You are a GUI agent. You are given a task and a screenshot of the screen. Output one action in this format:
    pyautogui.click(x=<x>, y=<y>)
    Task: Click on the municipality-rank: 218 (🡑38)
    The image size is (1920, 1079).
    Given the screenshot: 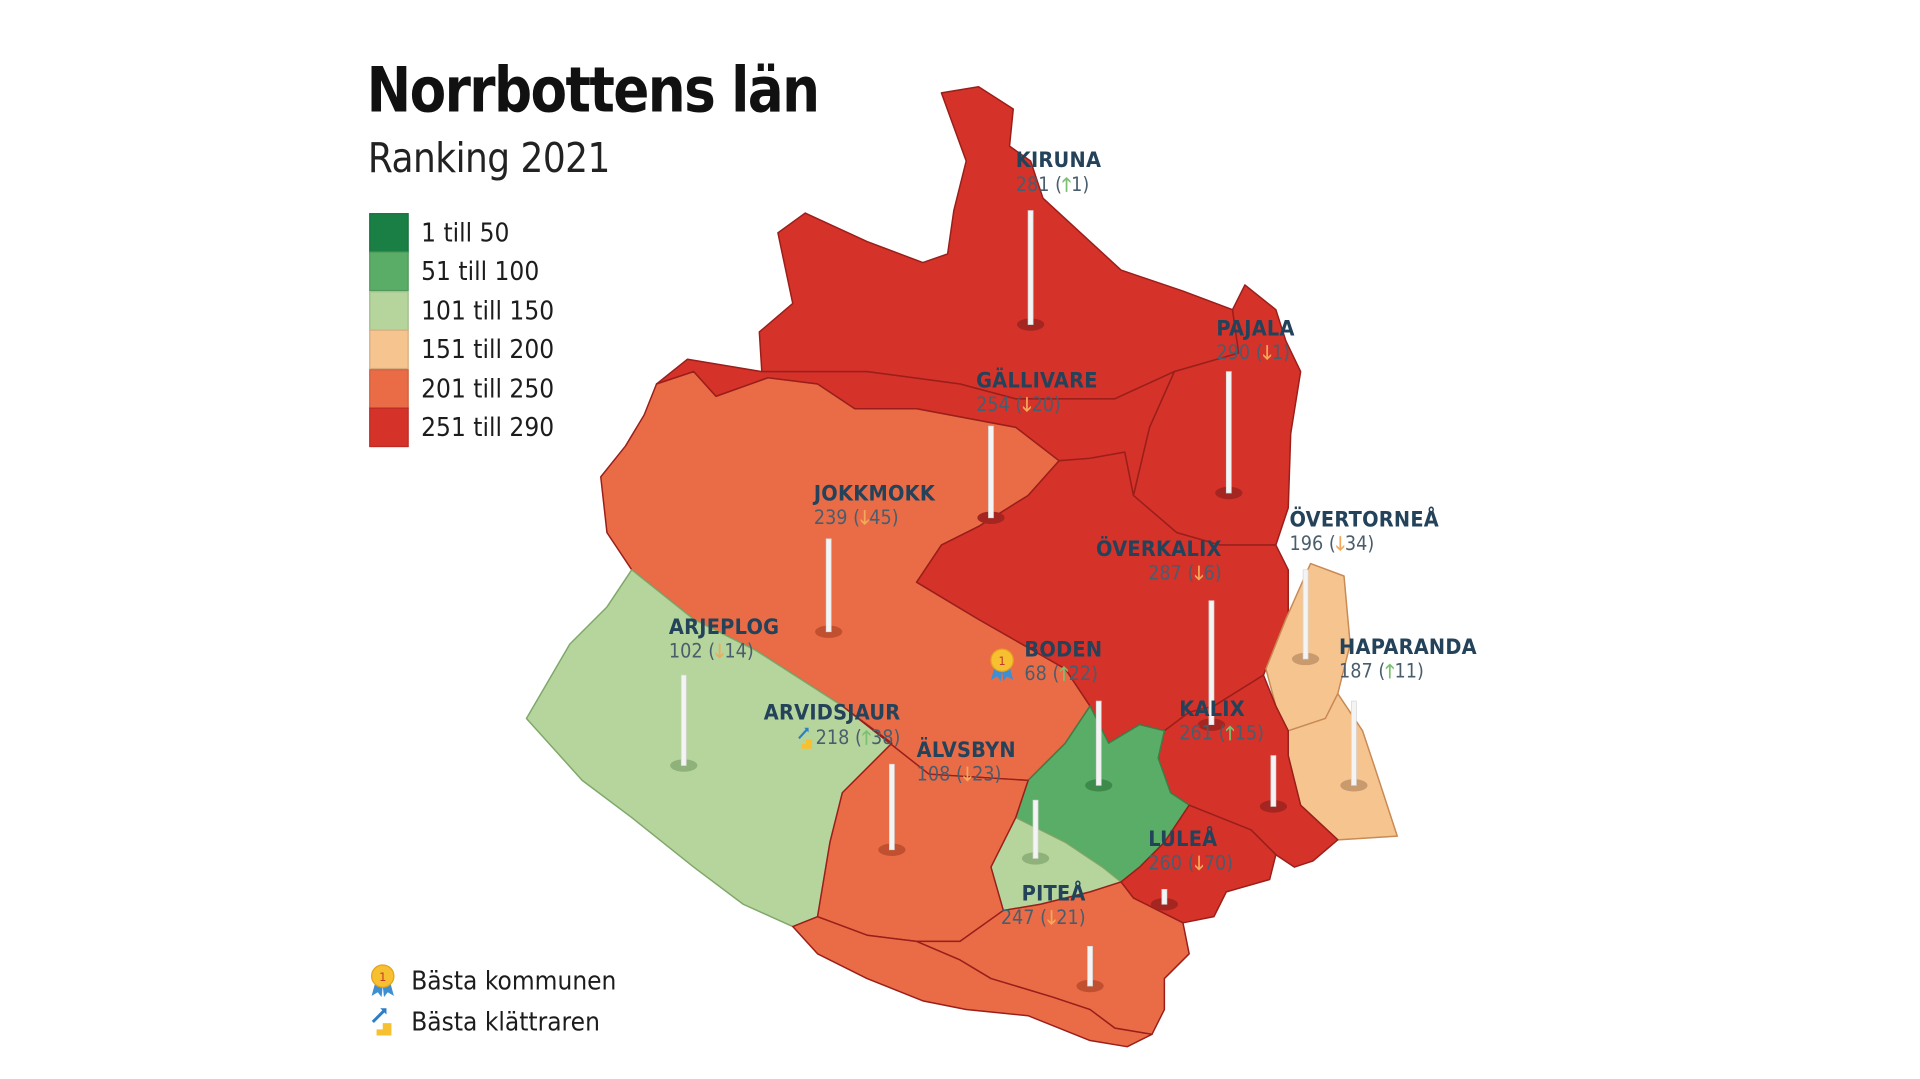 What is the action you would take?
    pyautogui.click(x=832, y=738)
    